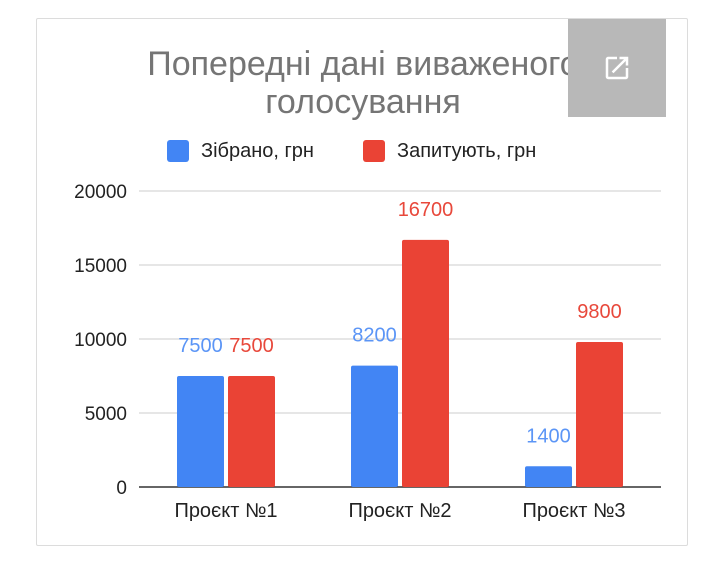 The width and height of the screenshot is (724, 568). What do you see at coordinates (100, 192) in the screenshot?
I see `y-tick-label: 20000` at bounding box center [100, 192].